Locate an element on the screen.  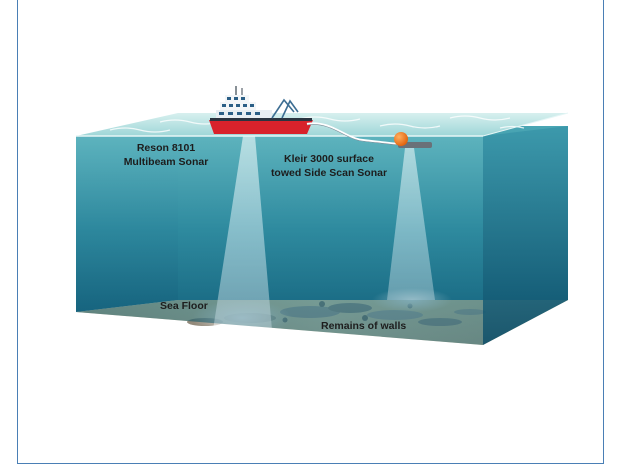
ship-hull-stripe is located at coordinates (261, 119).